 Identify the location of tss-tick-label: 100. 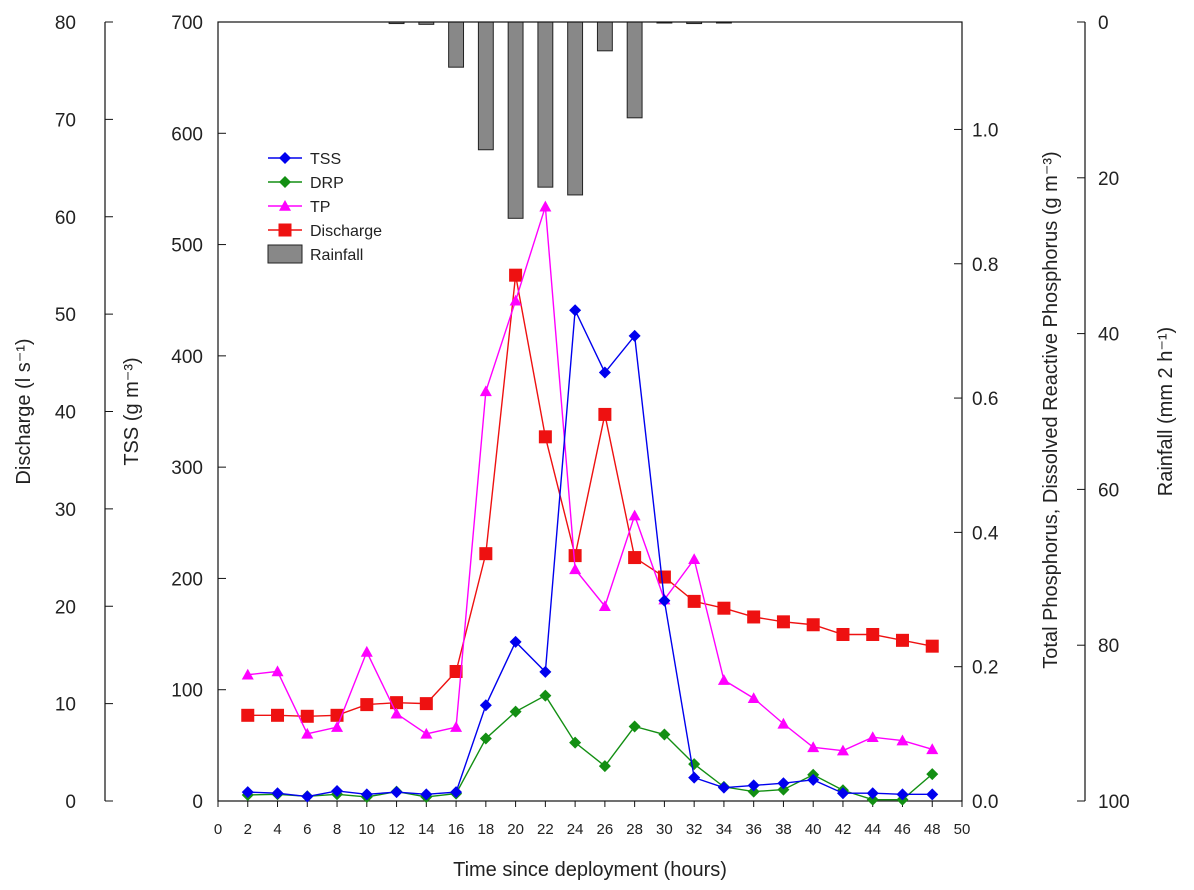
(187, 691).